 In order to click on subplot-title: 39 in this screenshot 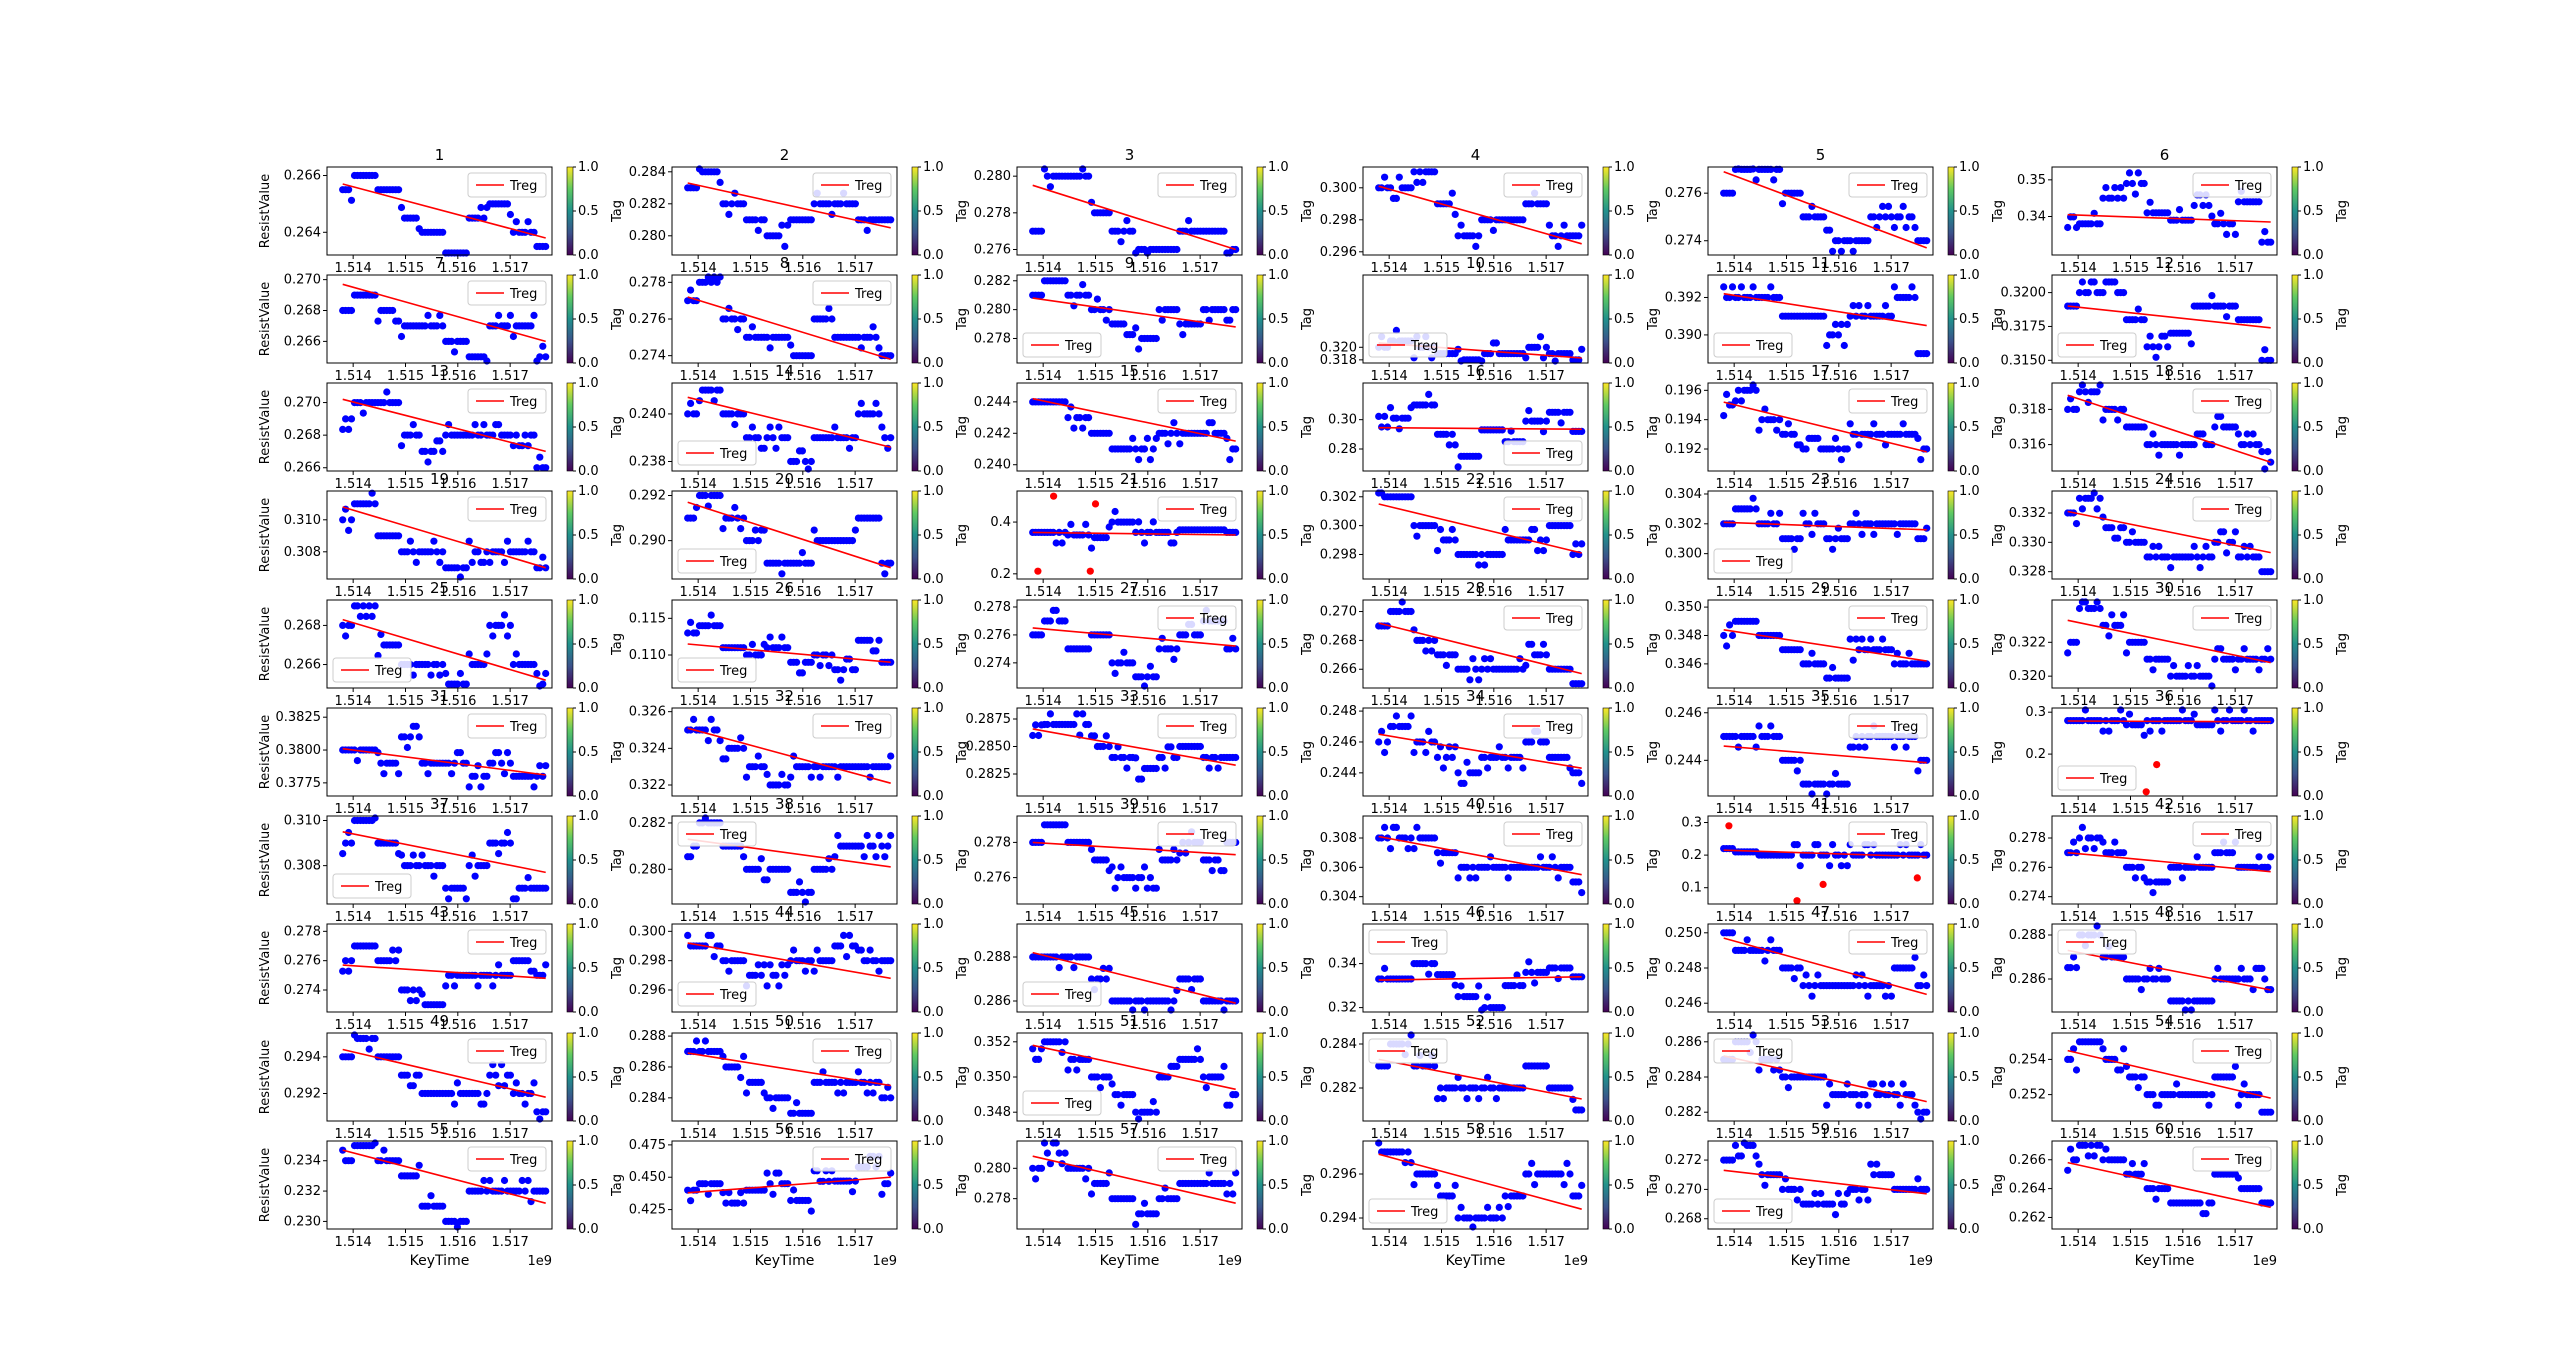, I will do `click(1129, 804)`.